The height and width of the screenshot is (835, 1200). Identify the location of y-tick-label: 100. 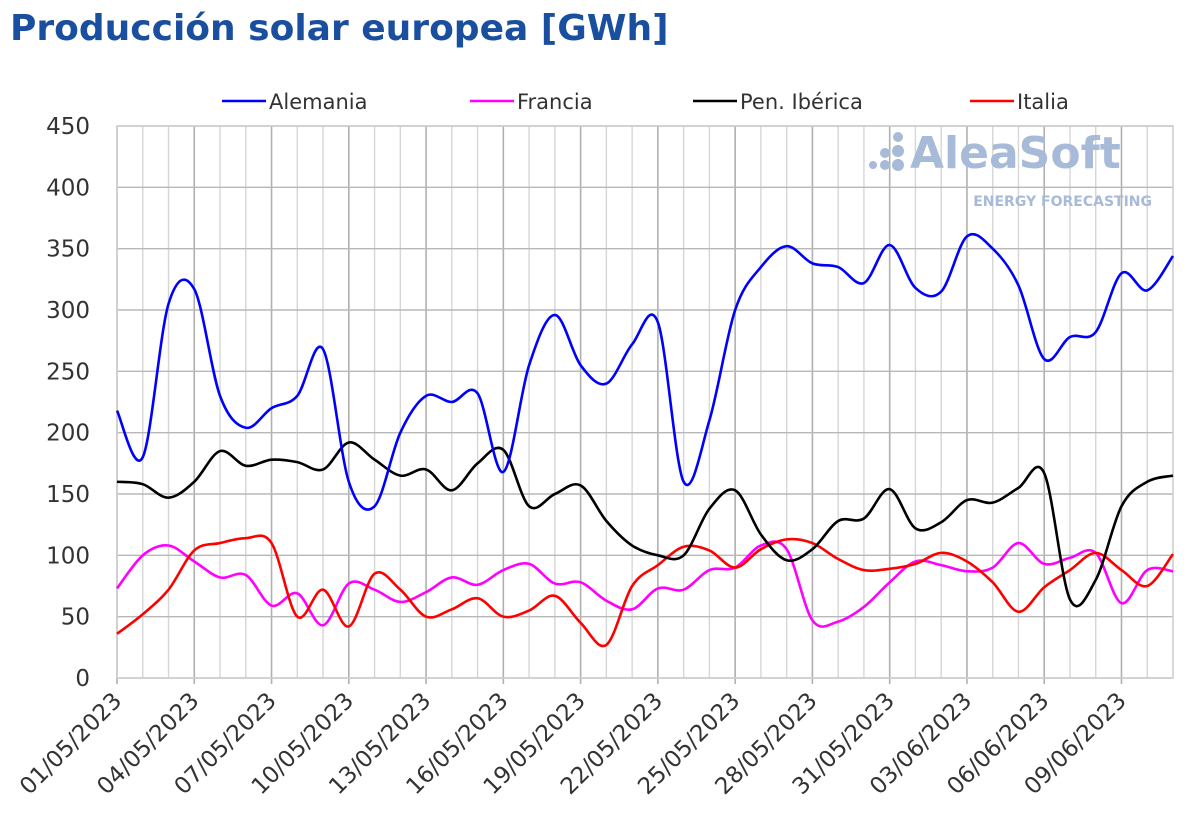
(68, 556).